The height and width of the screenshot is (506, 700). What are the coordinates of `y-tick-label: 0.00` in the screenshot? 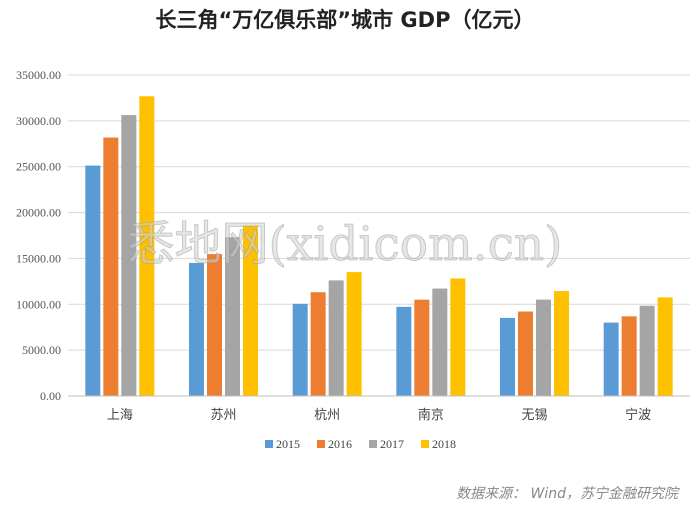 It's located at (50, 396).